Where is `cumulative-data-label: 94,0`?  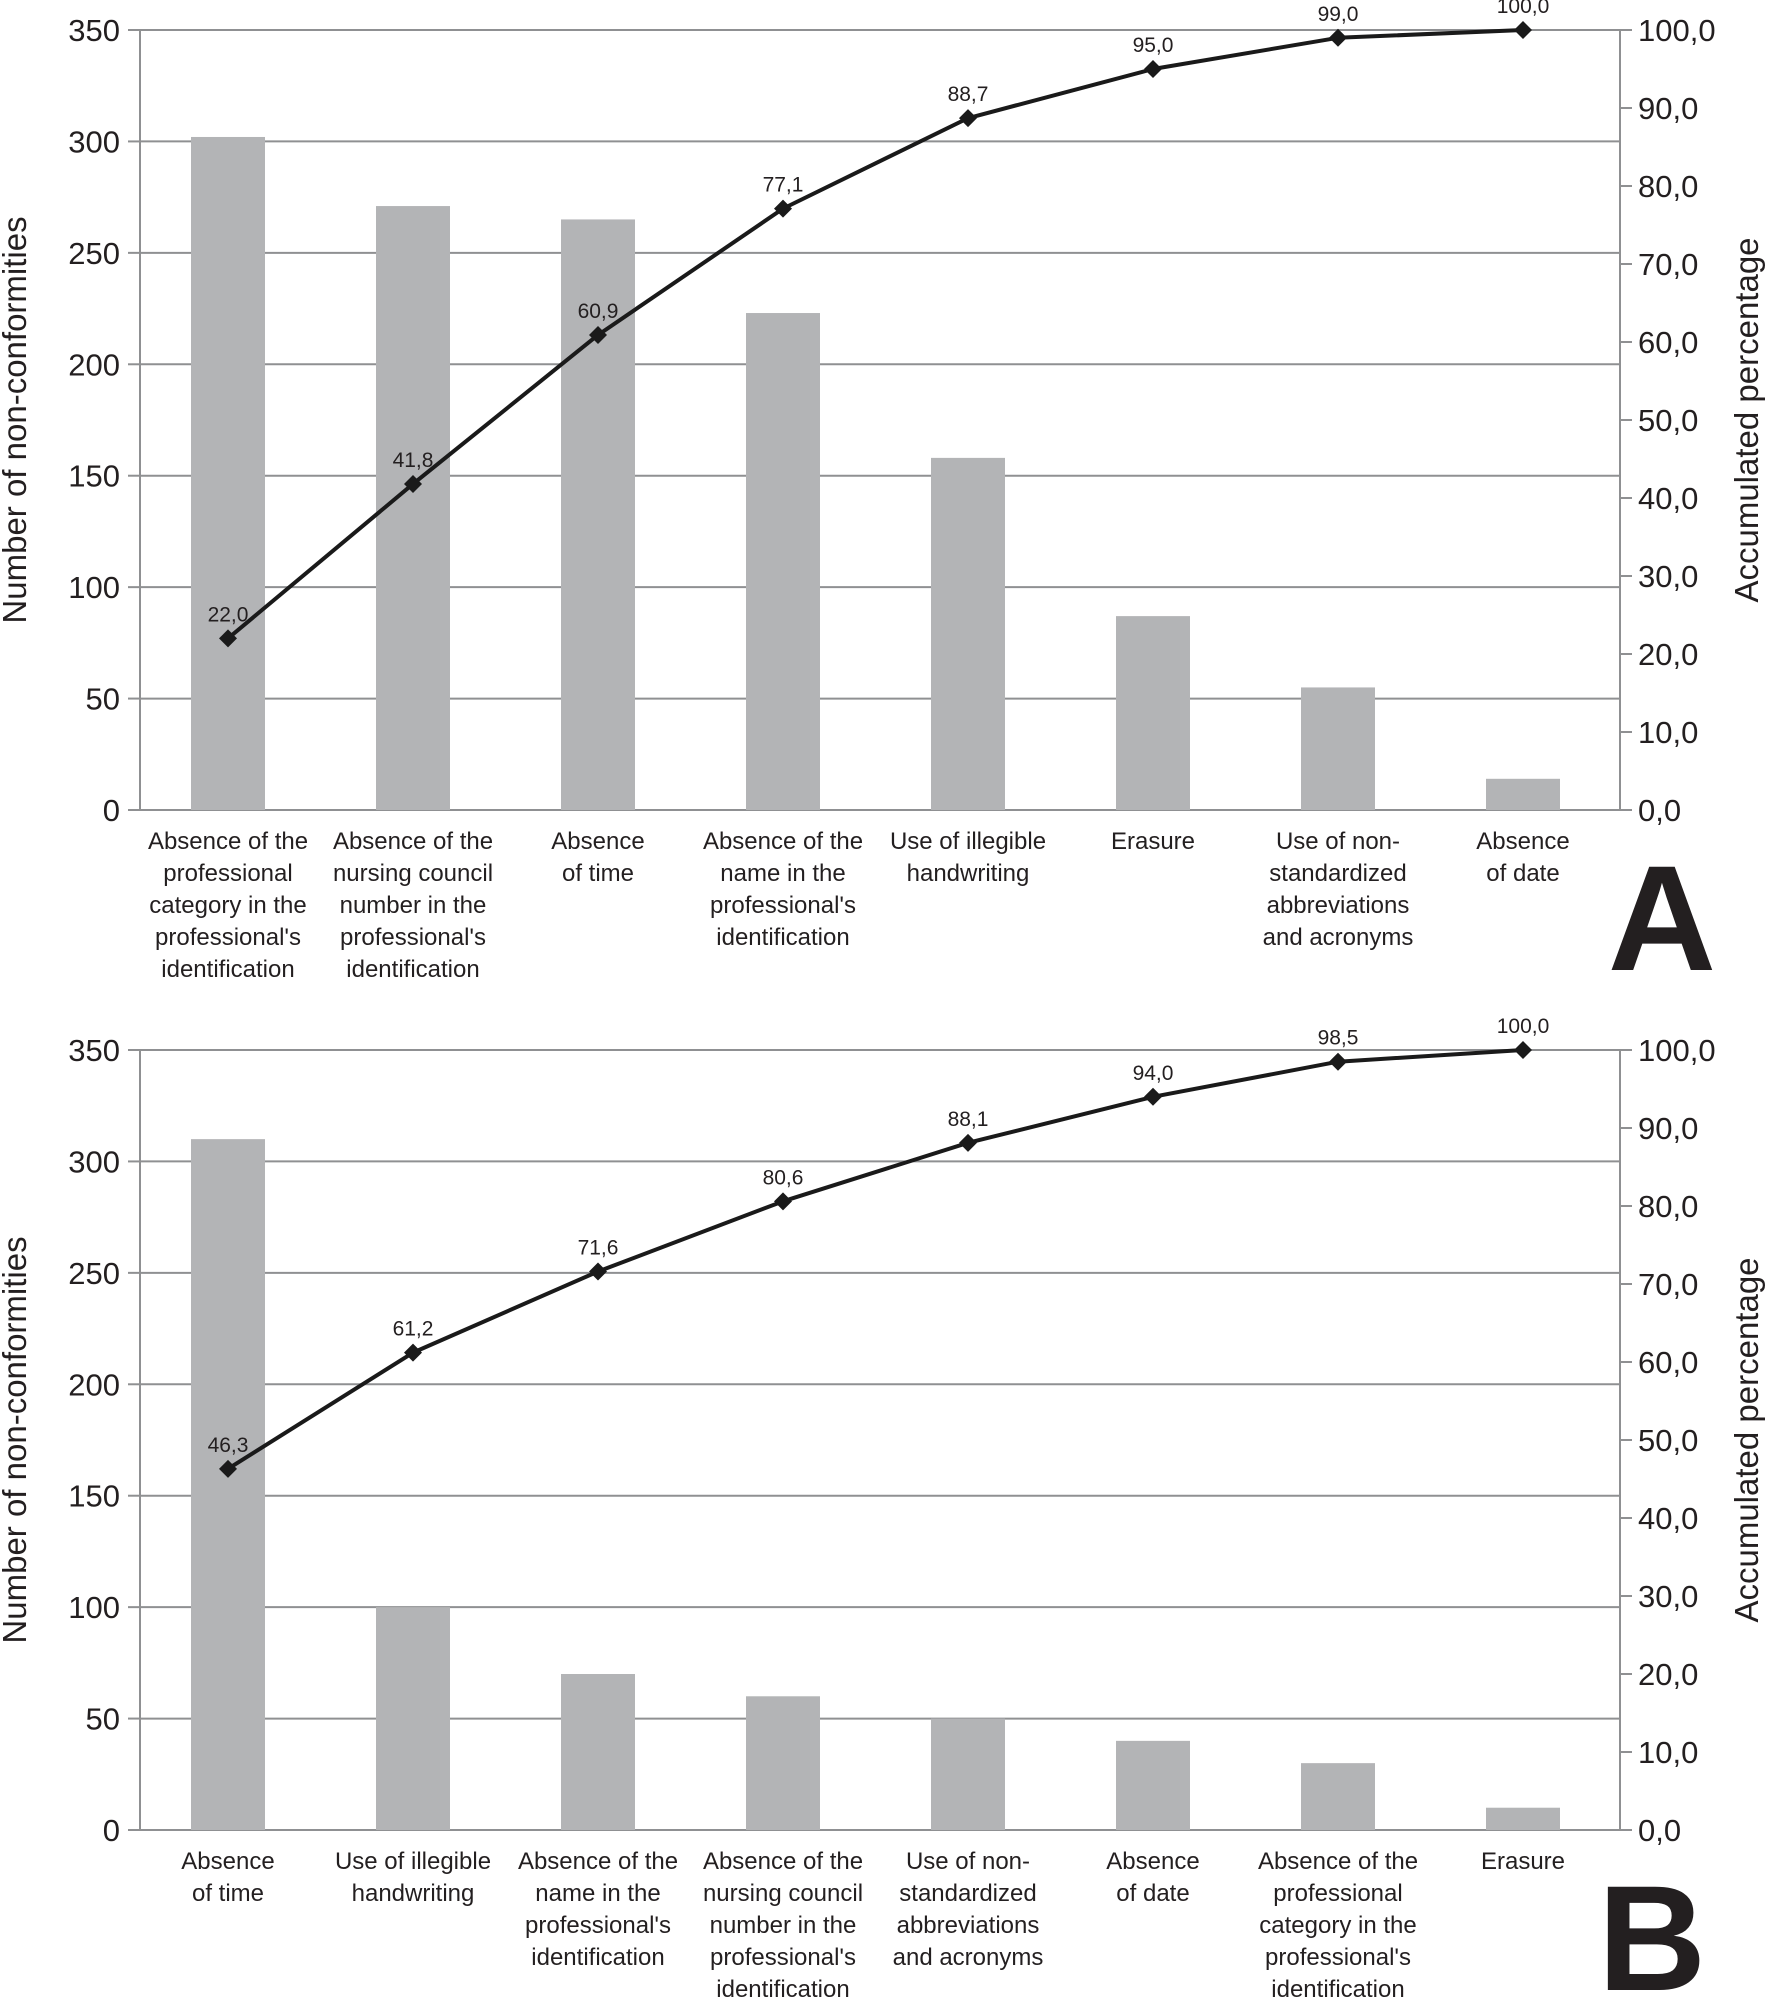 cumulative-data-label: 94,0 is located at coordinates (1153, 1073).